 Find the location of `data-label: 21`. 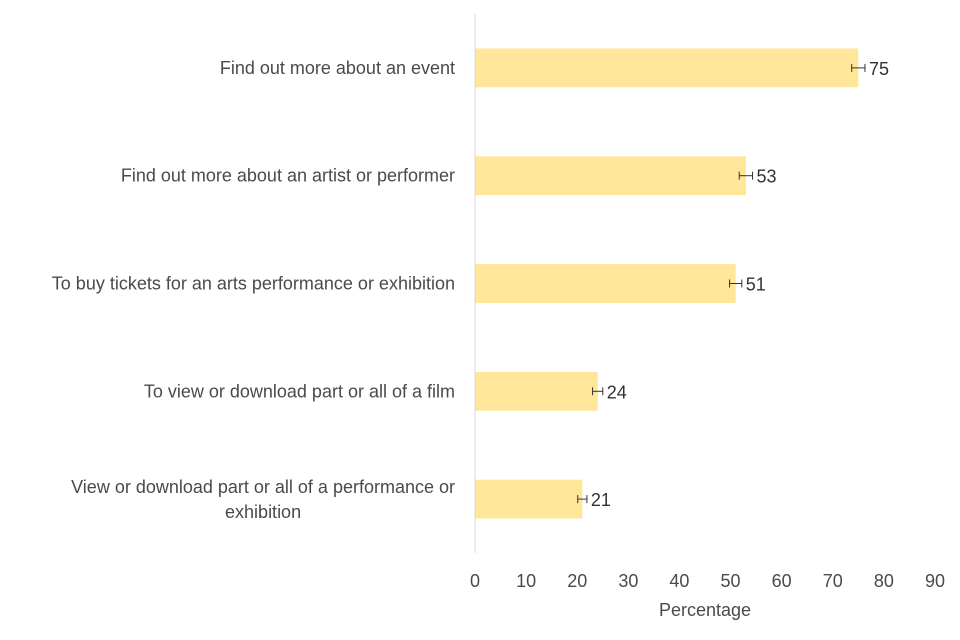

data-label: 21 is located at coordinates (601, 500).